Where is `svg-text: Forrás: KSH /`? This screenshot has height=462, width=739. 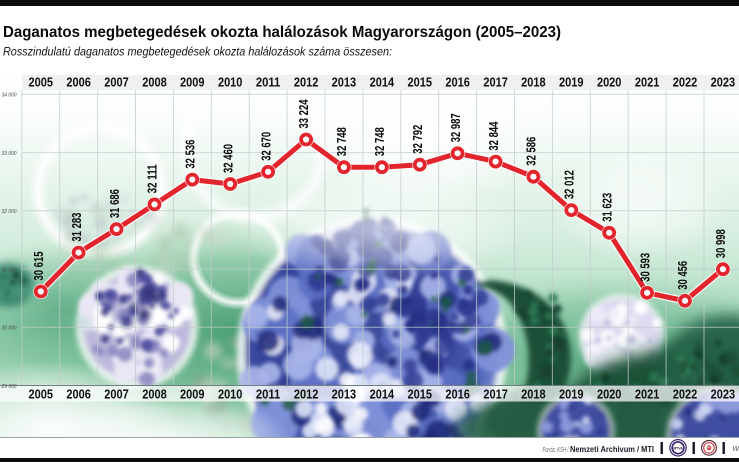
svg-text: Forrás: KSH / is located at coordinates (556, 449).